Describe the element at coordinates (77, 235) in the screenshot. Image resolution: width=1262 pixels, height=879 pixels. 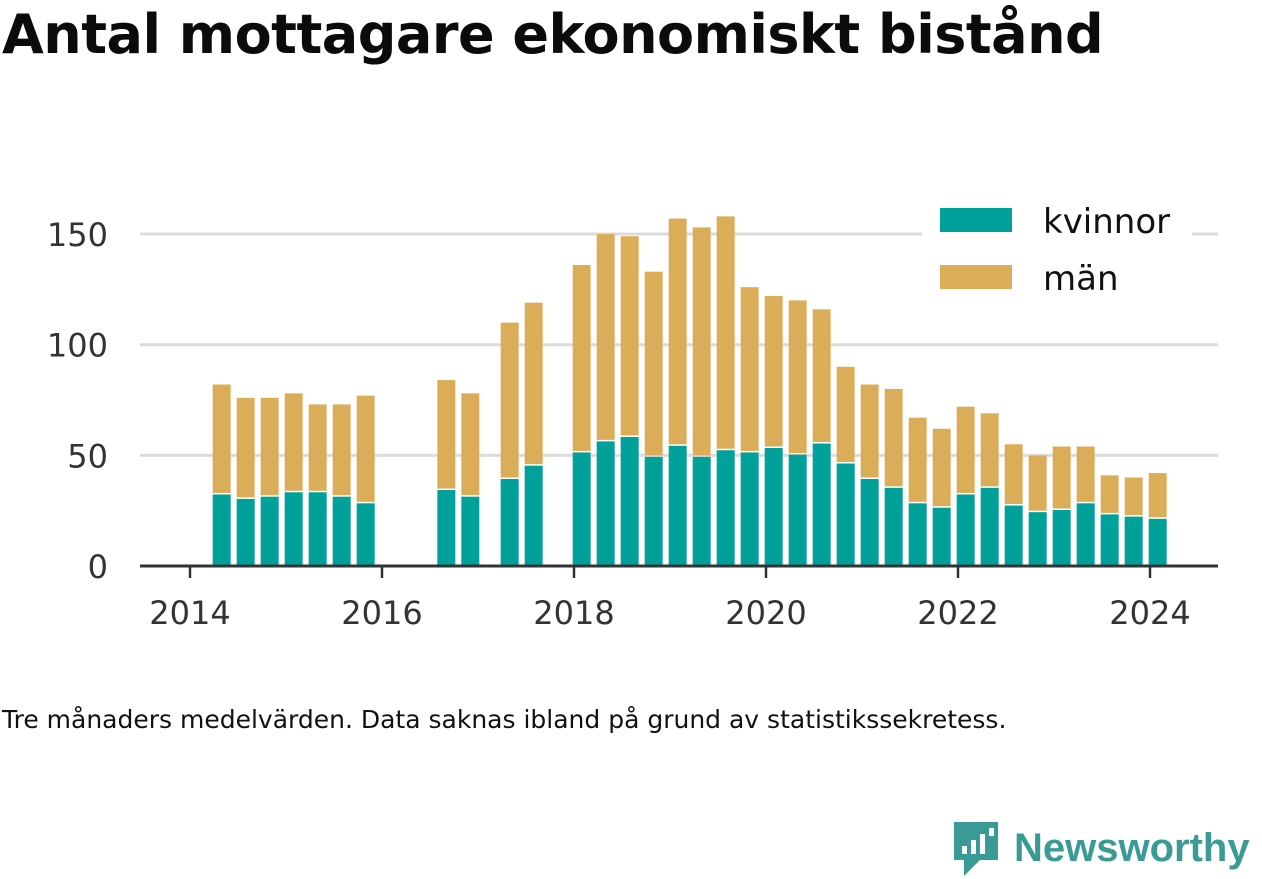
I see `y-tick-label: 150` at that location.